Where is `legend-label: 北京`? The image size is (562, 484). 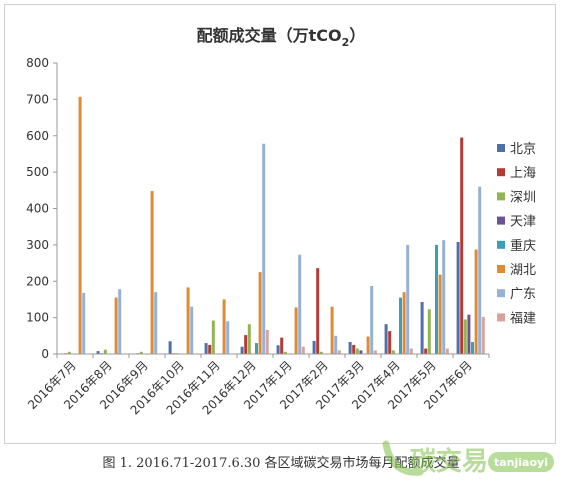
legend-label: 北京 is located at coordinates (523, 149).